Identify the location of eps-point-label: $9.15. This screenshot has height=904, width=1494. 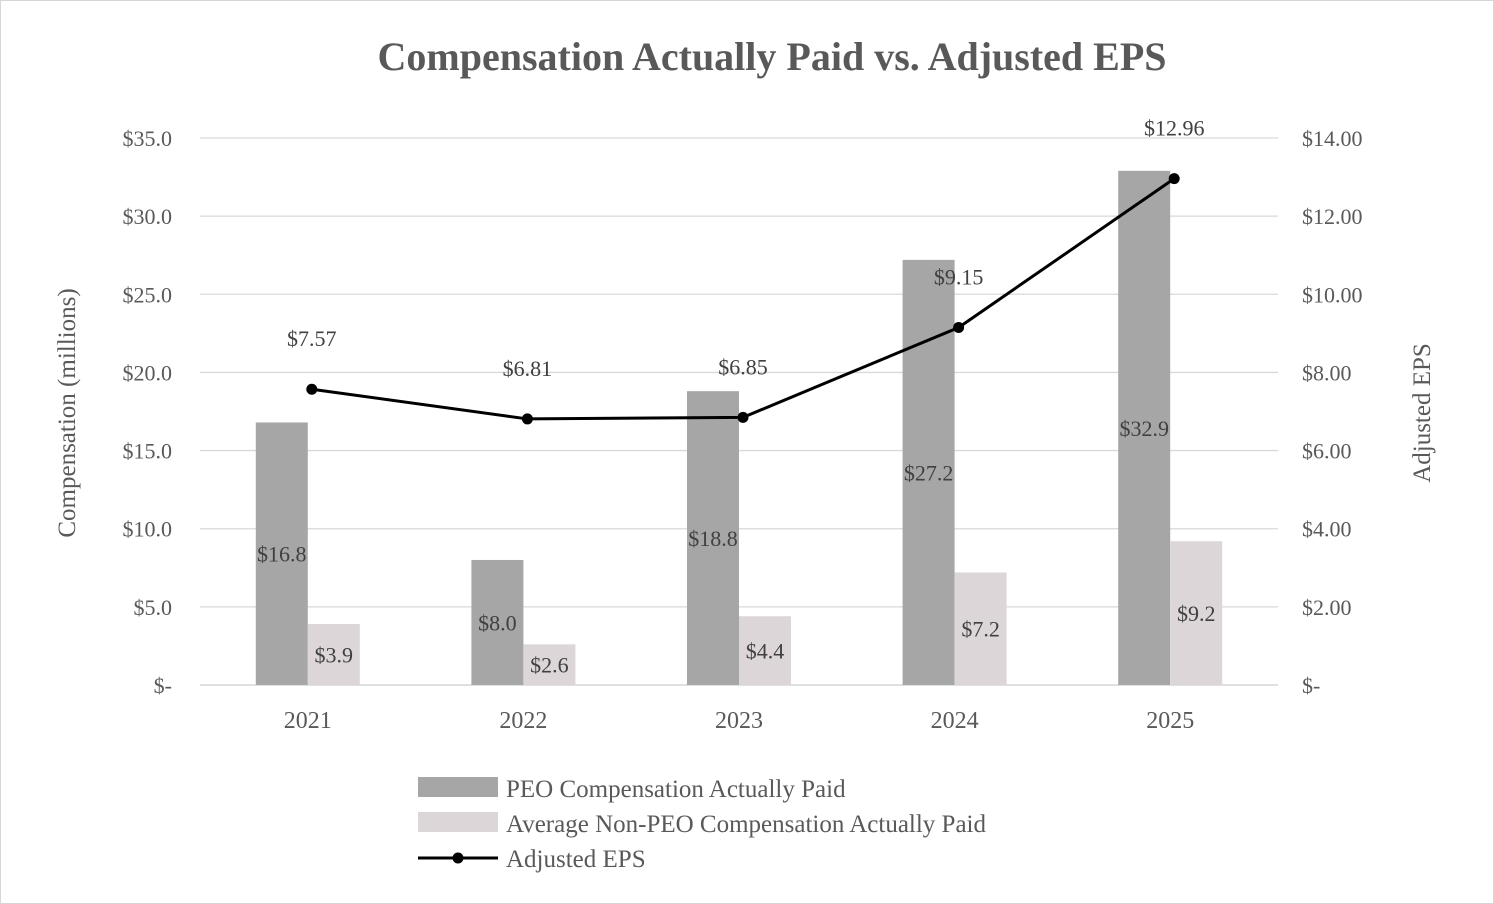
(959, 276).